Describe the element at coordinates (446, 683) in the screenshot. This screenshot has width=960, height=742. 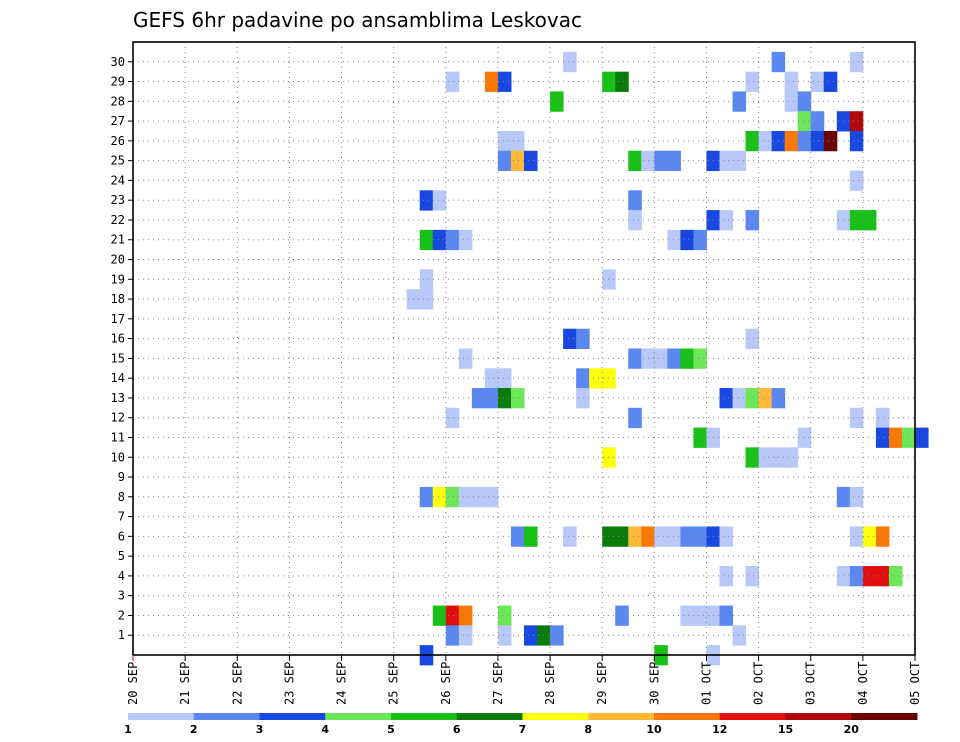
I see `x-tick-label: 26 SEP` at that location.